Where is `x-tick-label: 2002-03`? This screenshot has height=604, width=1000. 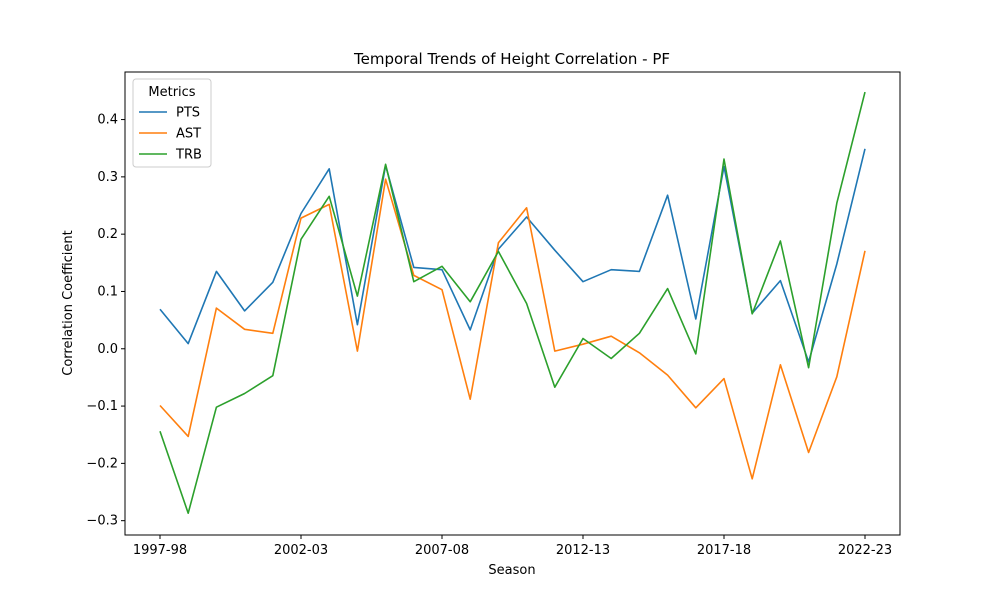 x-tick-label: 2002-03 is located at coordinates (301, 550).